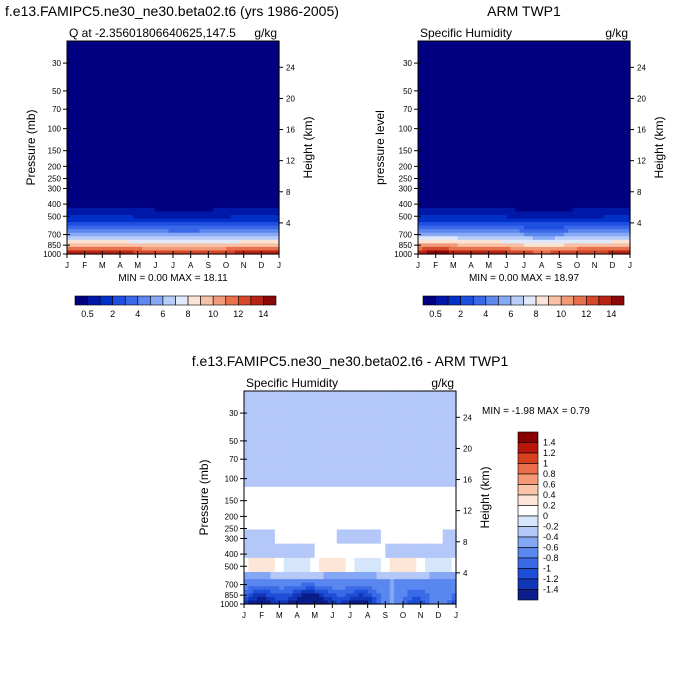  What do you see at coordinates (31, 147) in the screenshot?
I see `y-axis-label: Pressure (mb)` at bounding box center [31, 147].